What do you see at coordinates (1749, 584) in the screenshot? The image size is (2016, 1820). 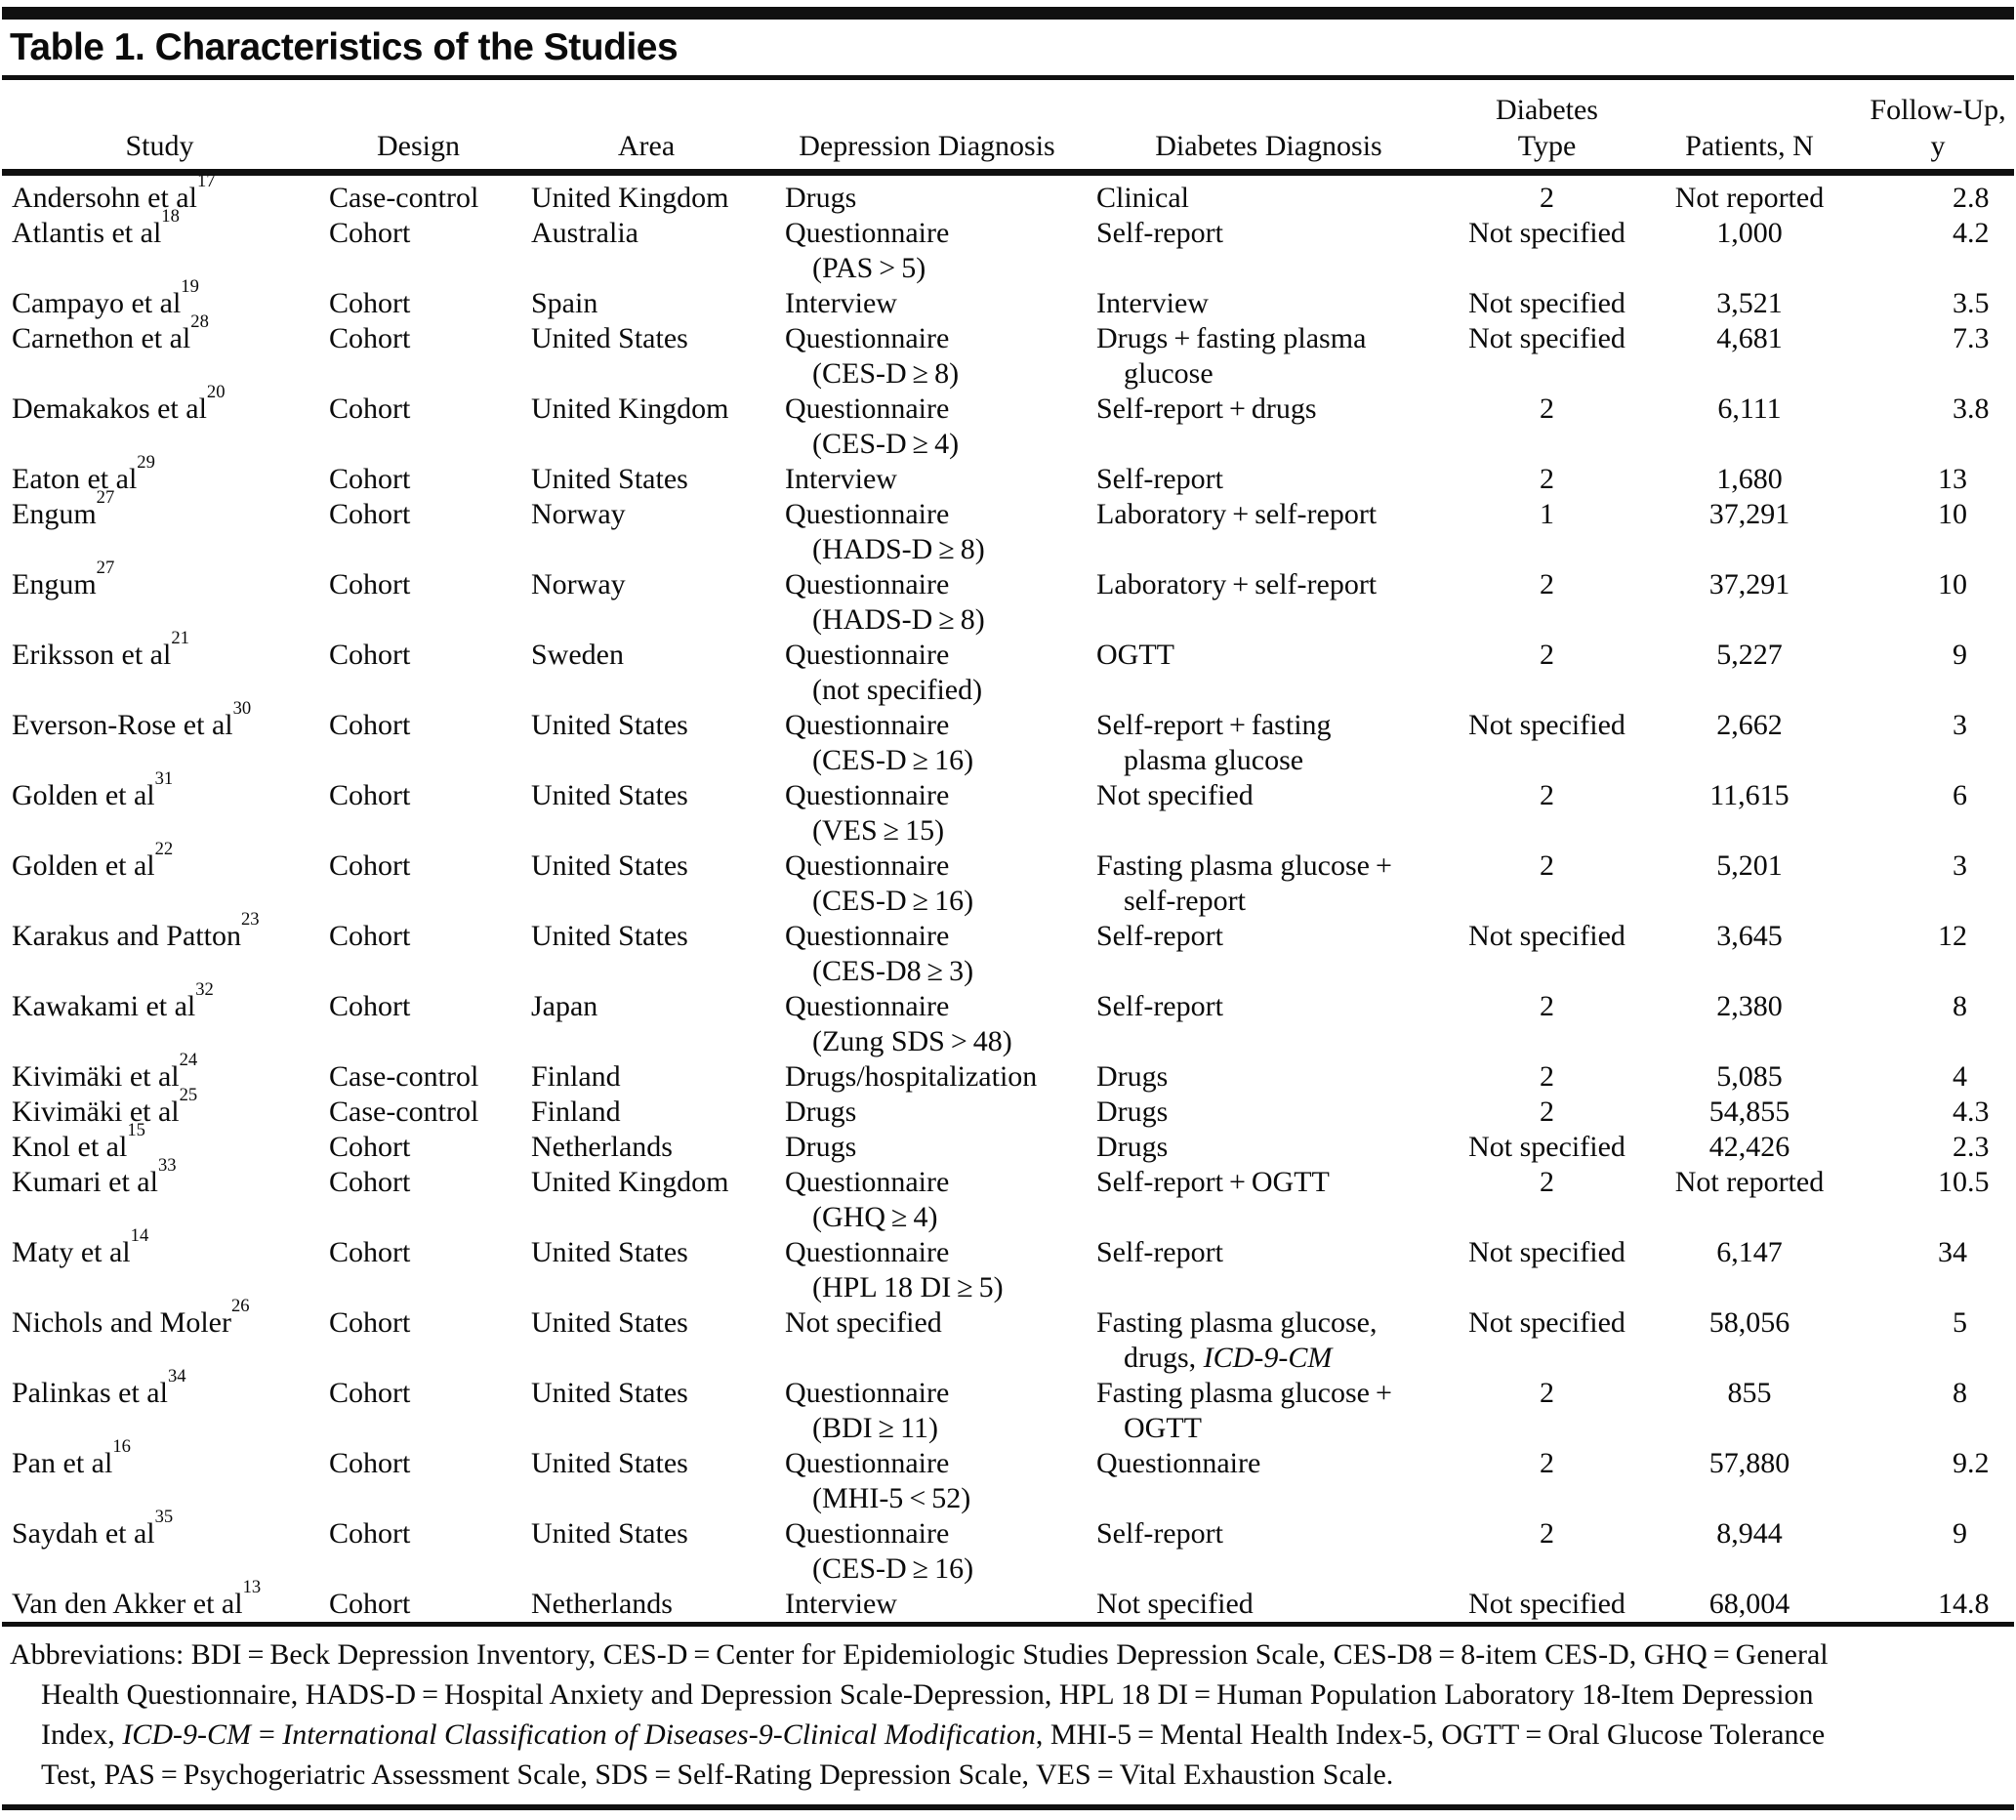 I see `cell-patients: 37,291` at bounding box center [1749, 584].